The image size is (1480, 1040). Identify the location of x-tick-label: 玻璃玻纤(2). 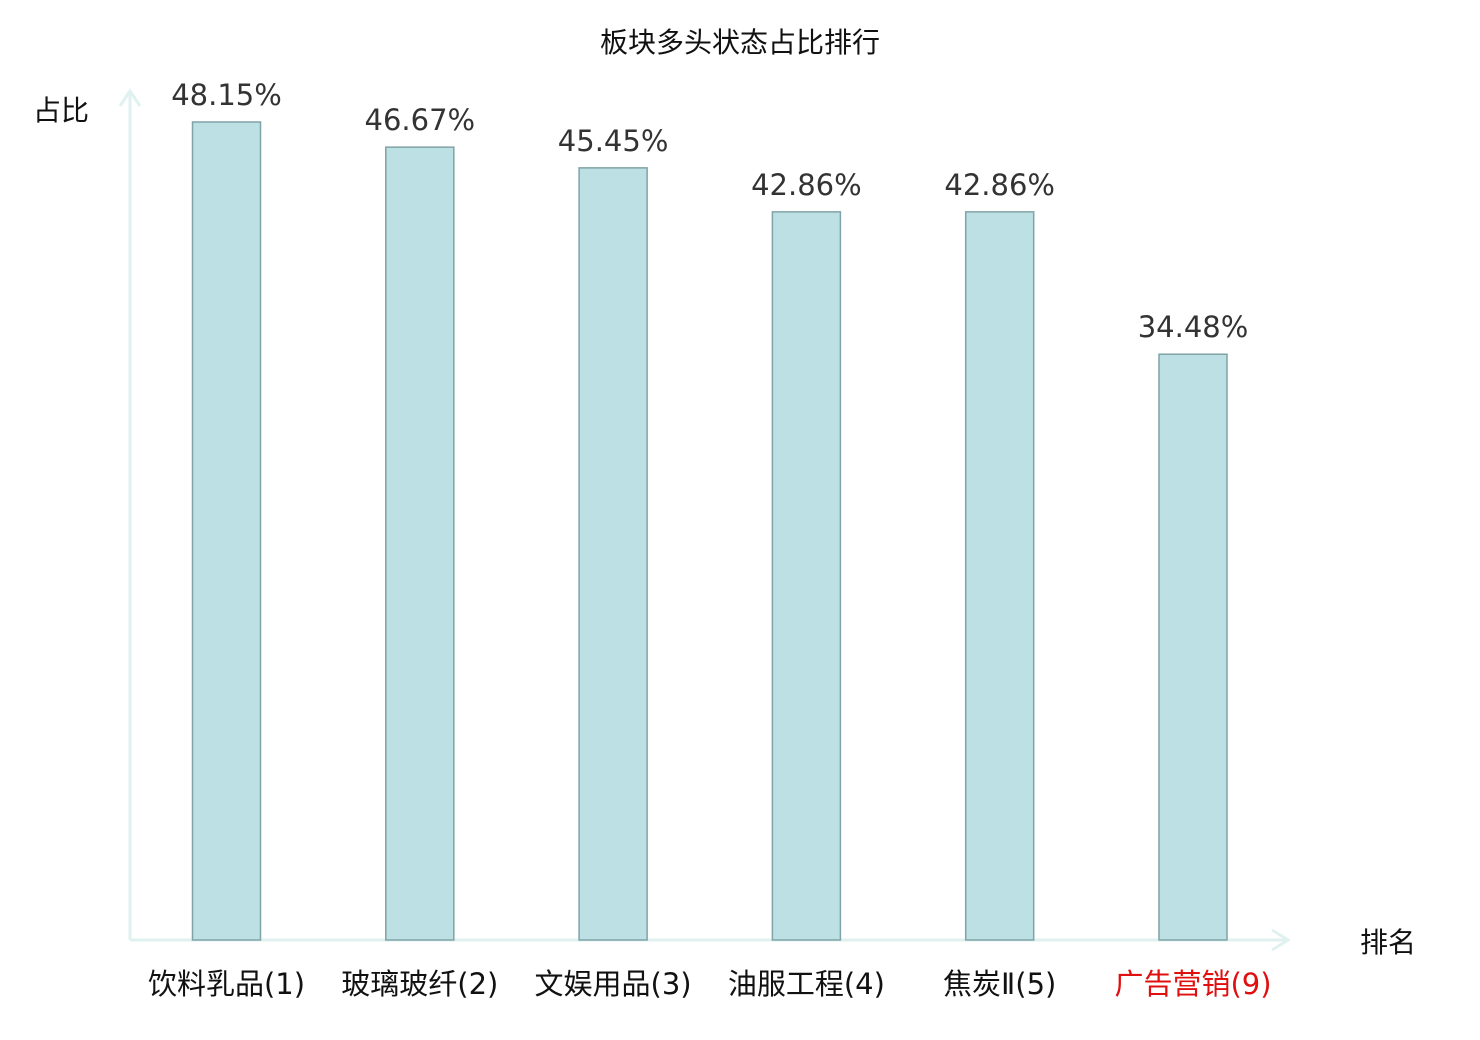
(419, 984).